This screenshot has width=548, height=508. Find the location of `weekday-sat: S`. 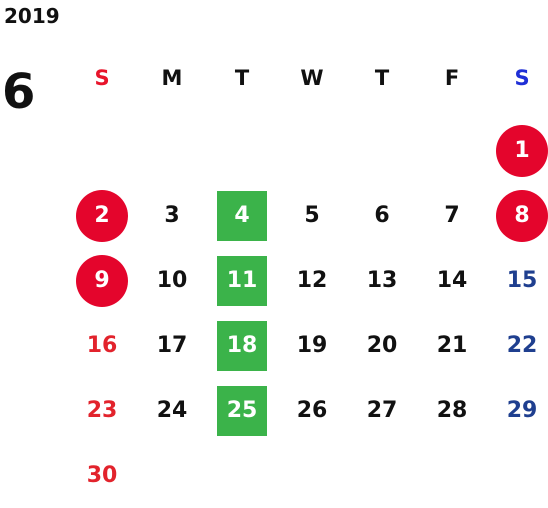

weekday-sat: S is located at coordinates (522, 78).